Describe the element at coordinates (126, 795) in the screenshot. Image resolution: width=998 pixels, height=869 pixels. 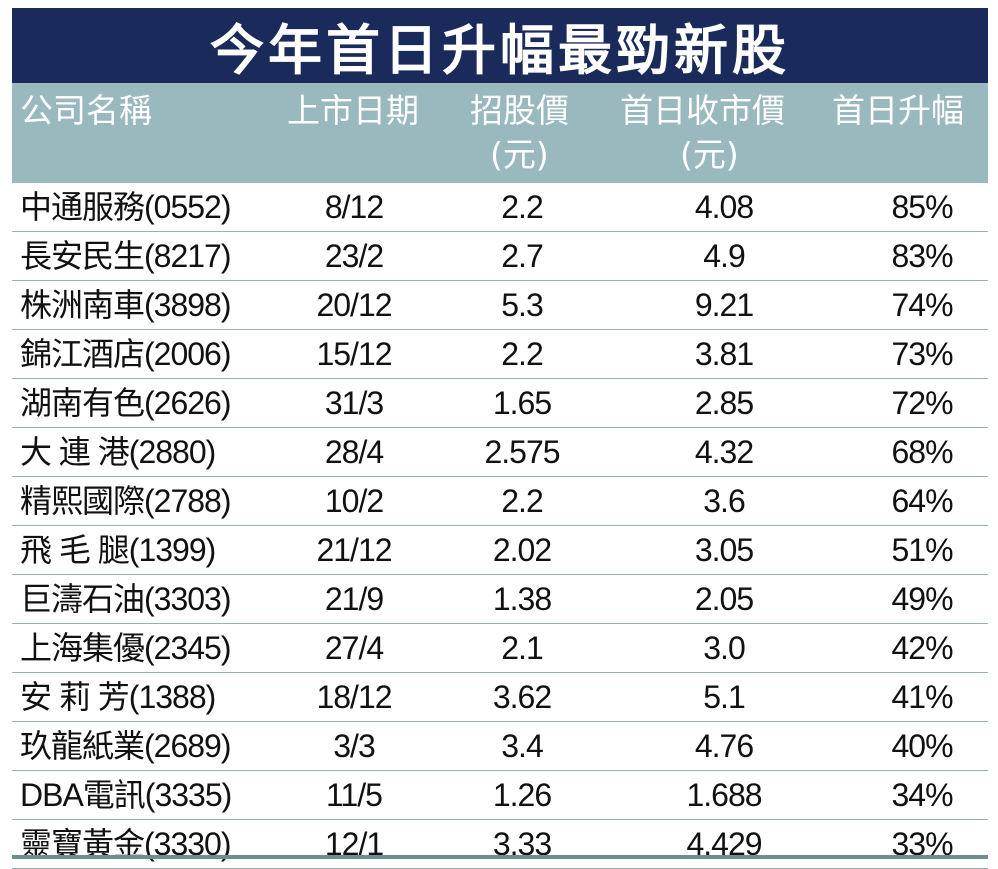
I see `company-cell: DBA電訊(3335)` at that location.